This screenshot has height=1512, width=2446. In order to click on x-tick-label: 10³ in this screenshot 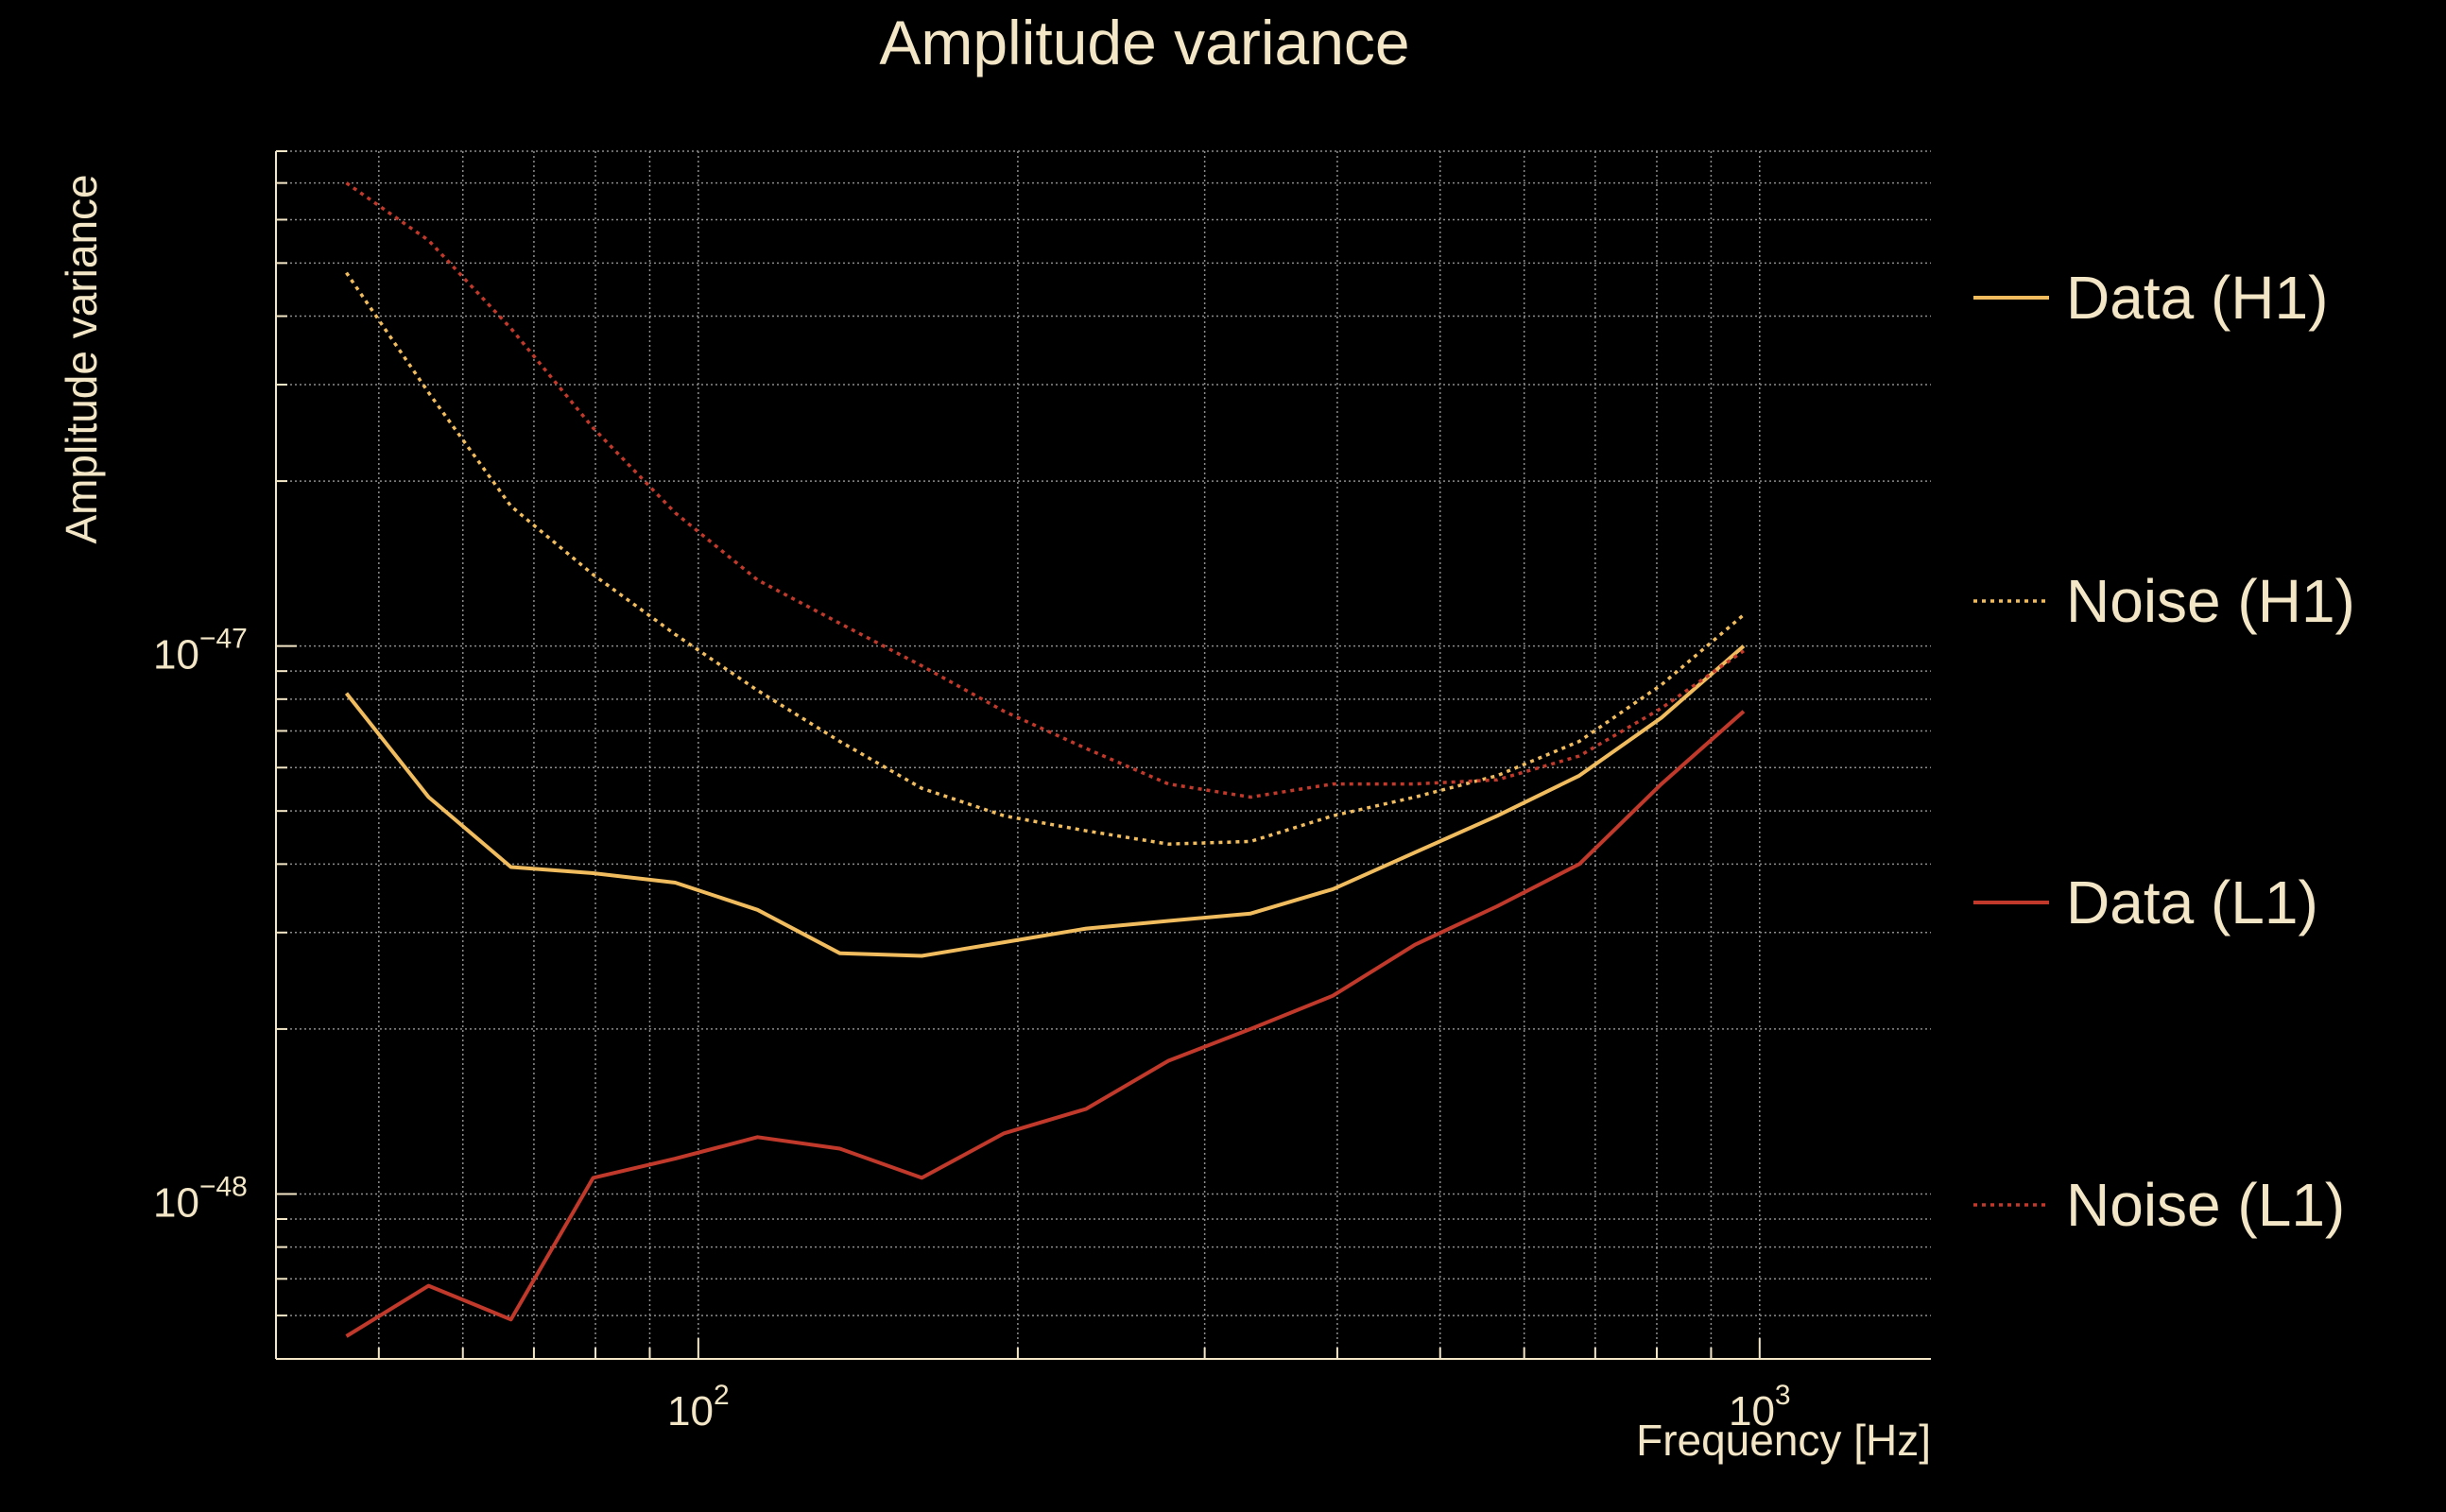, I will do `click(1760, 1407)`.